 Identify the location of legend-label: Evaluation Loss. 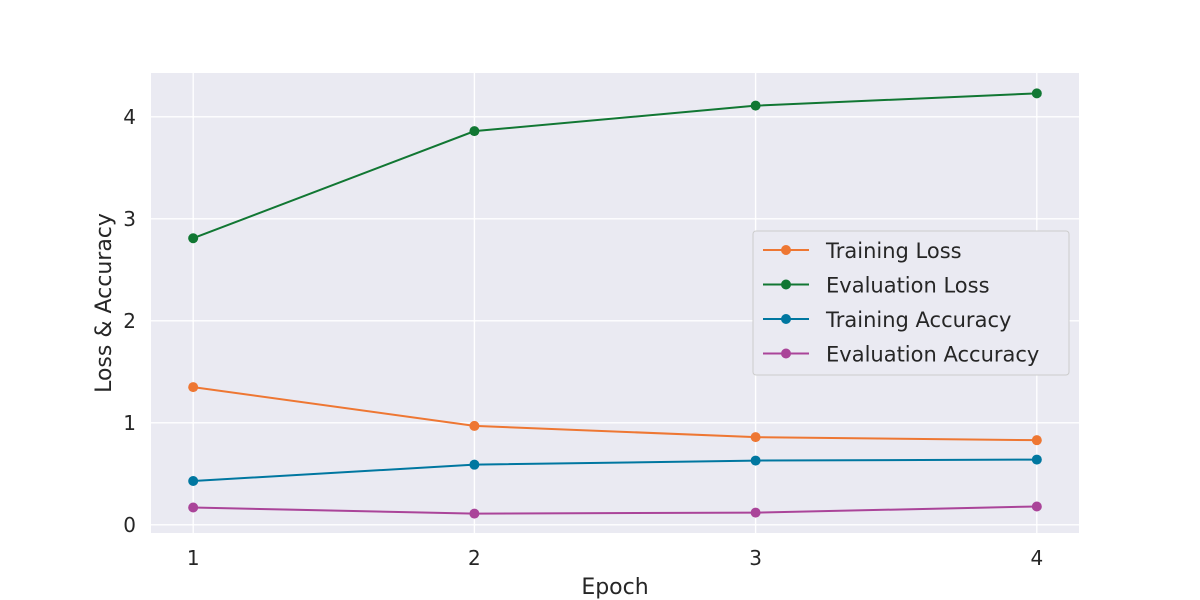
(908, 286).